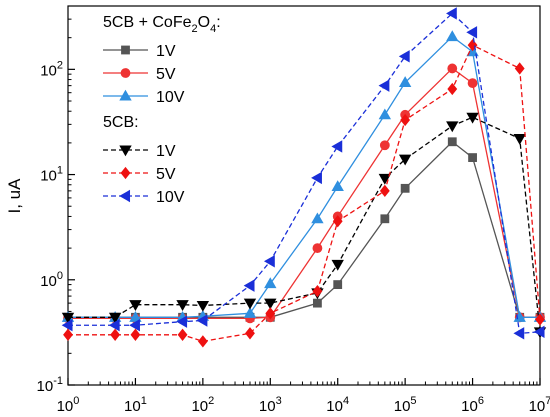 The height and width of the screenshot is (417, 550). I want to click on x-axis-ticks: 10⁰ 10¹ 10² 10³ 10⁴ 10⁵ 10⁶ 10⁷, so click(303, 396).